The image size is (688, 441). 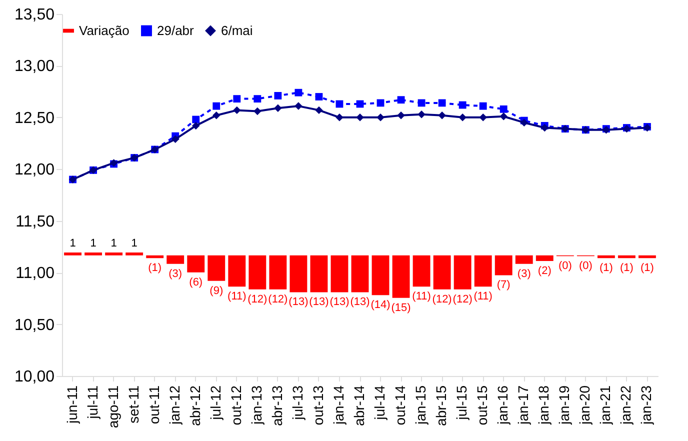 What do you see at coordinates (503, 285) in the screenshot?
I see `data-label: (7)` at bounding box center [503, 285].